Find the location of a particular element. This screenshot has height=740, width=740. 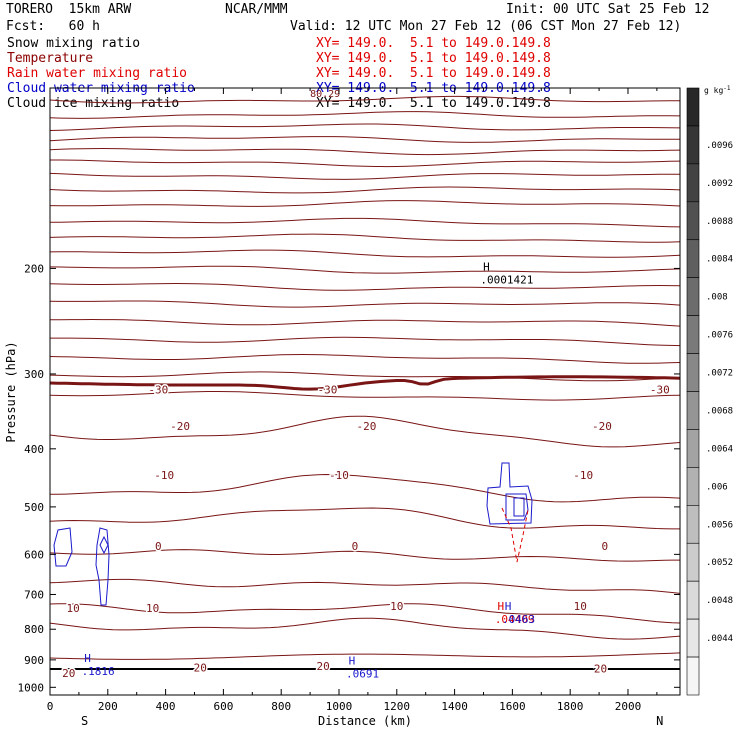

field-xy-temperature: XY= 149.0. 5.1 to 149.0.149.8 is located at coordinates (433, 58).